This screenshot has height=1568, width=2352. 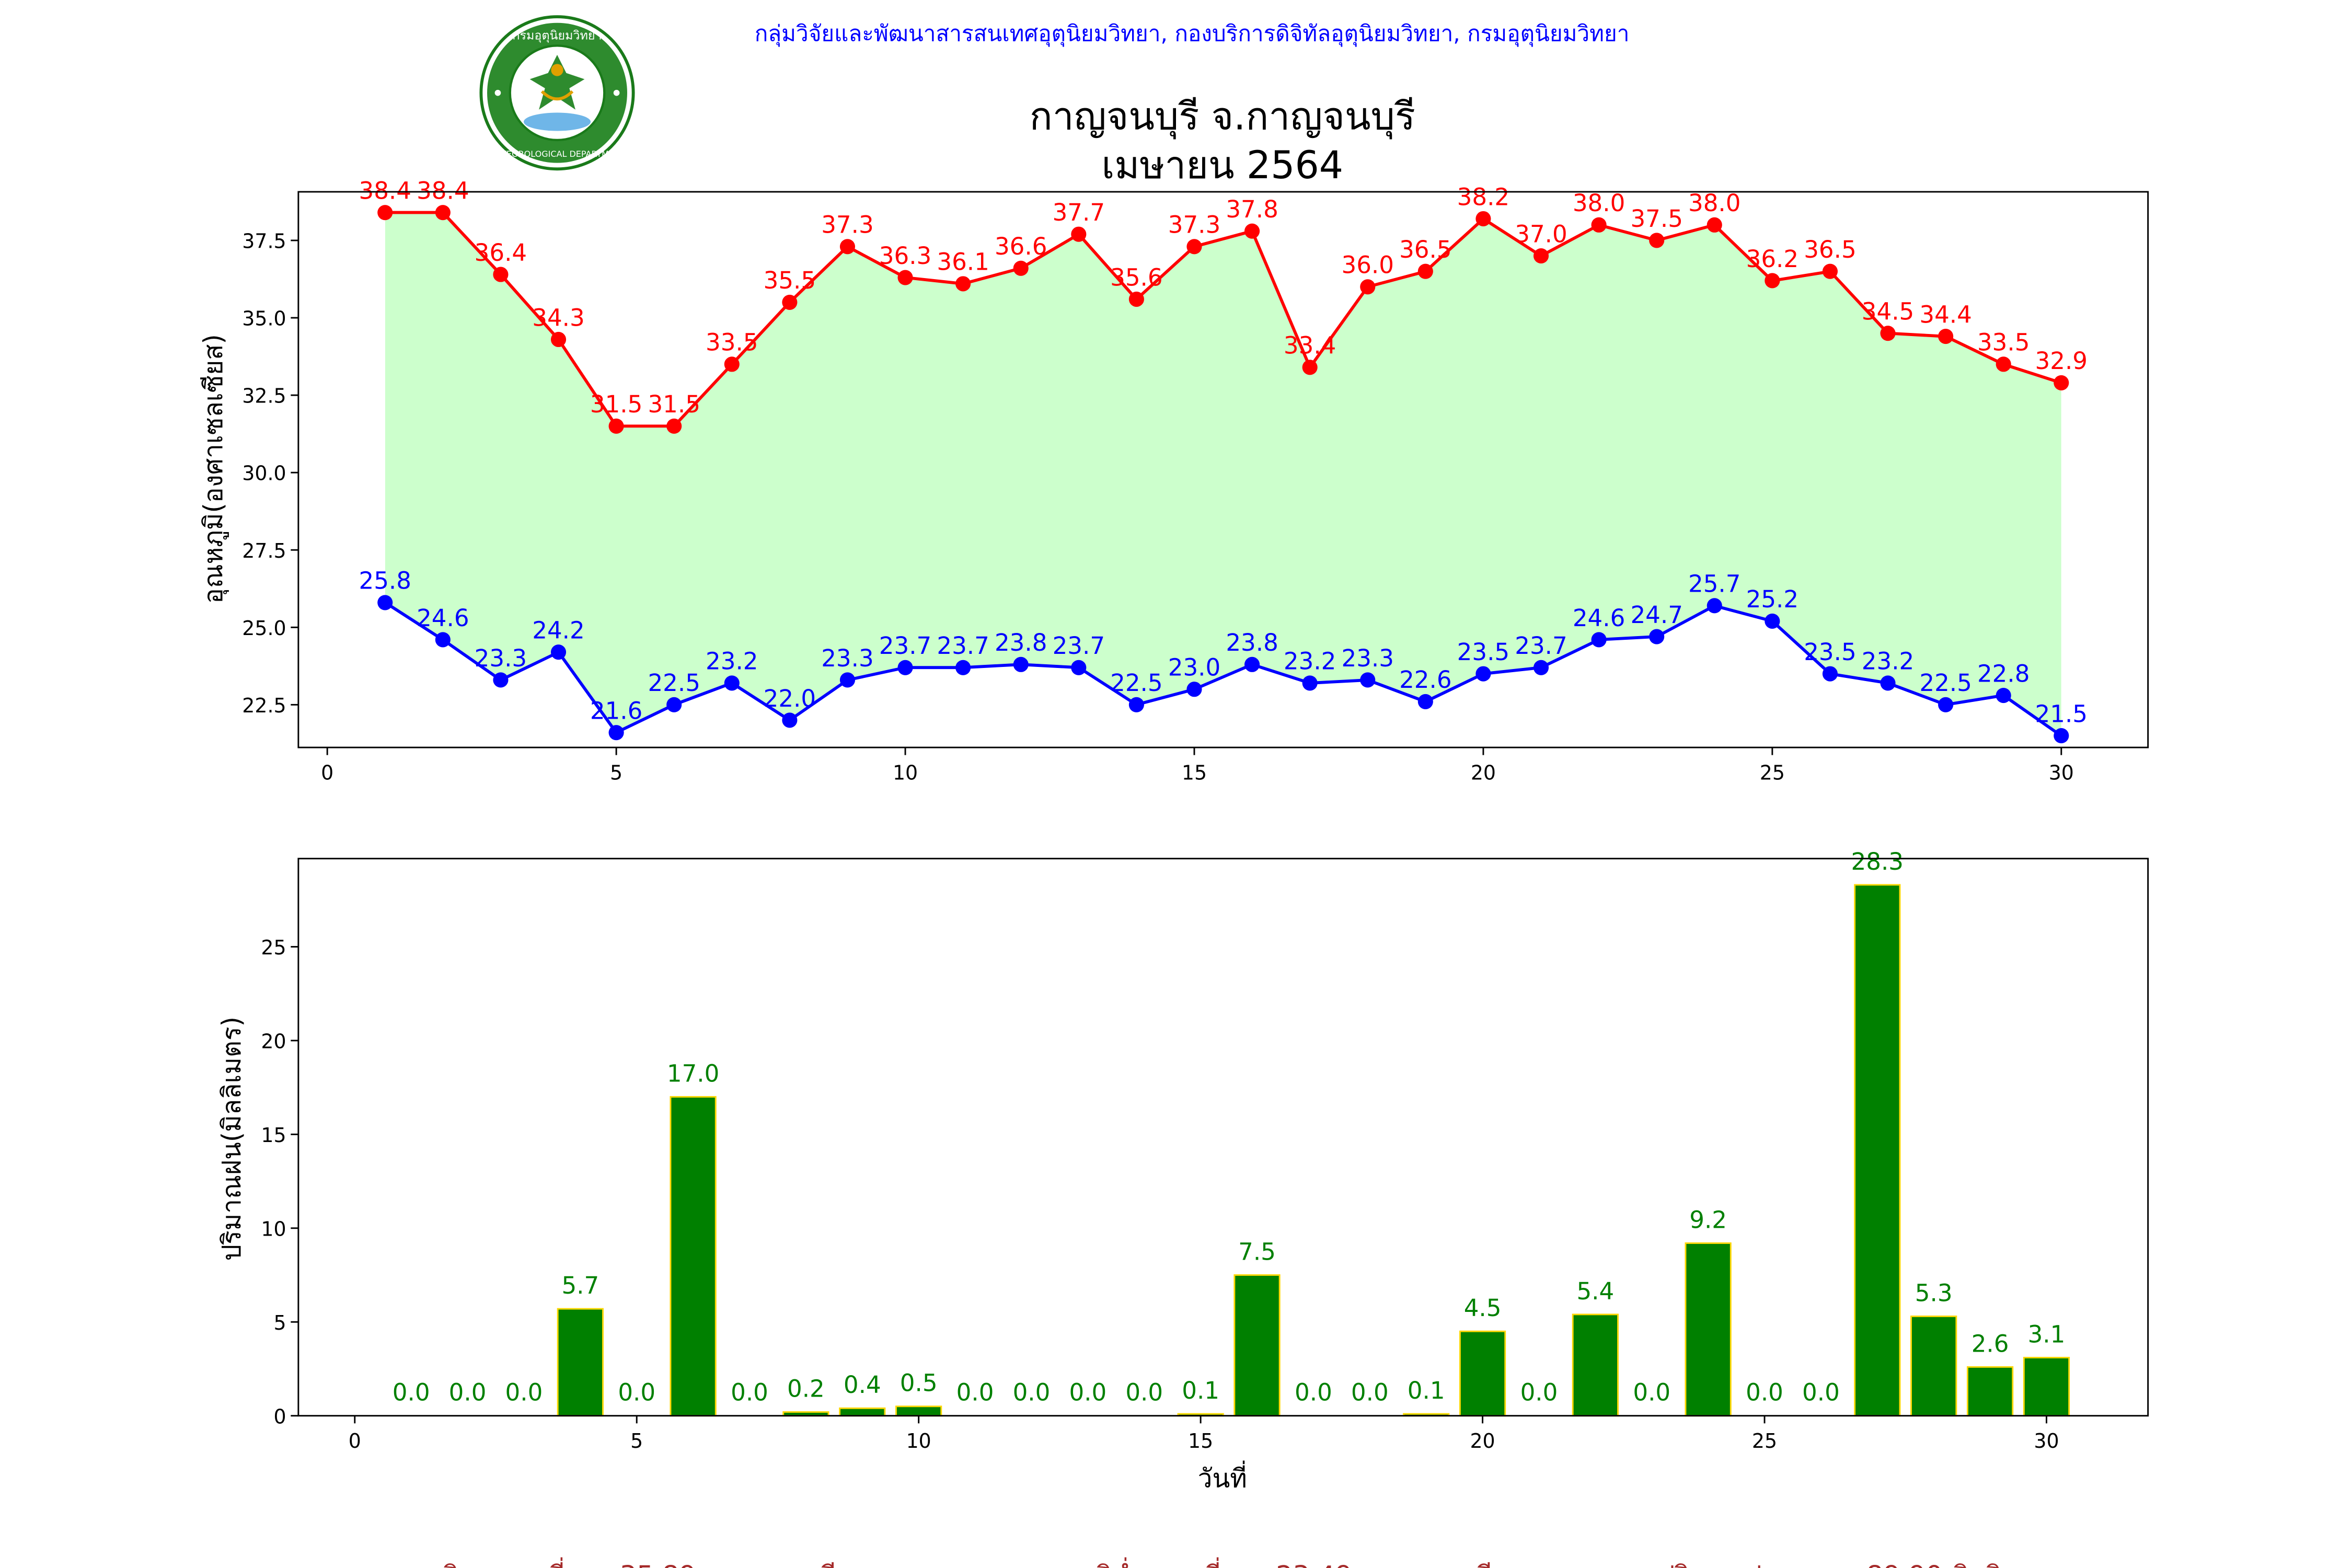 I want to click on rainfall-data-label: 5.4, so click(x=1595, y=1291).